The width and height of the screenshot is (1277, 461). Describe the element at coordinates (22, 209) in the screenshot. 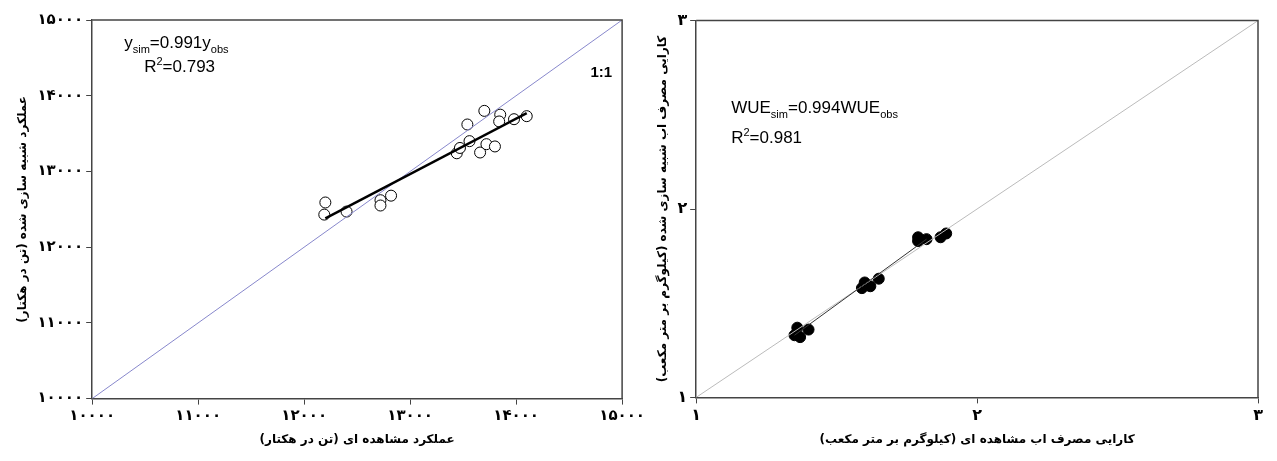

I see `y-axis-title: عملکرد شبیه سازی شده (تن در هکتار)` at that location.